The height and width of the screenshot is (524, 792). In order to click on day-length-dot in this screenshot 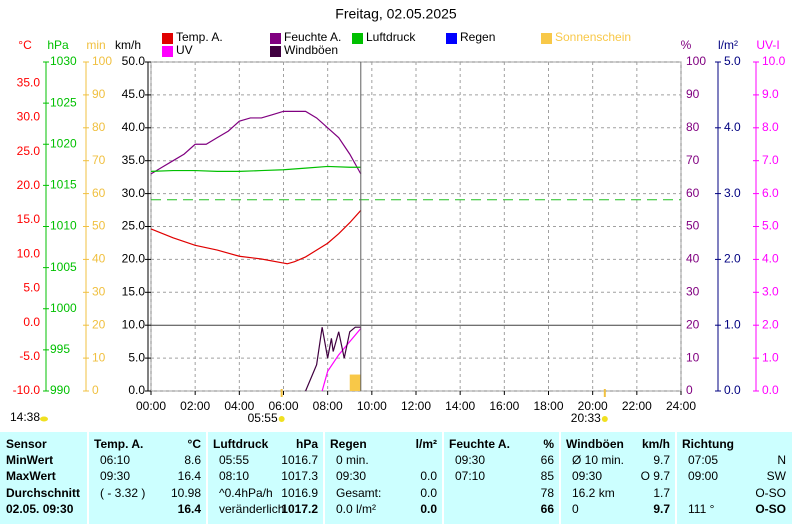, I will do `click(44, 419)`.